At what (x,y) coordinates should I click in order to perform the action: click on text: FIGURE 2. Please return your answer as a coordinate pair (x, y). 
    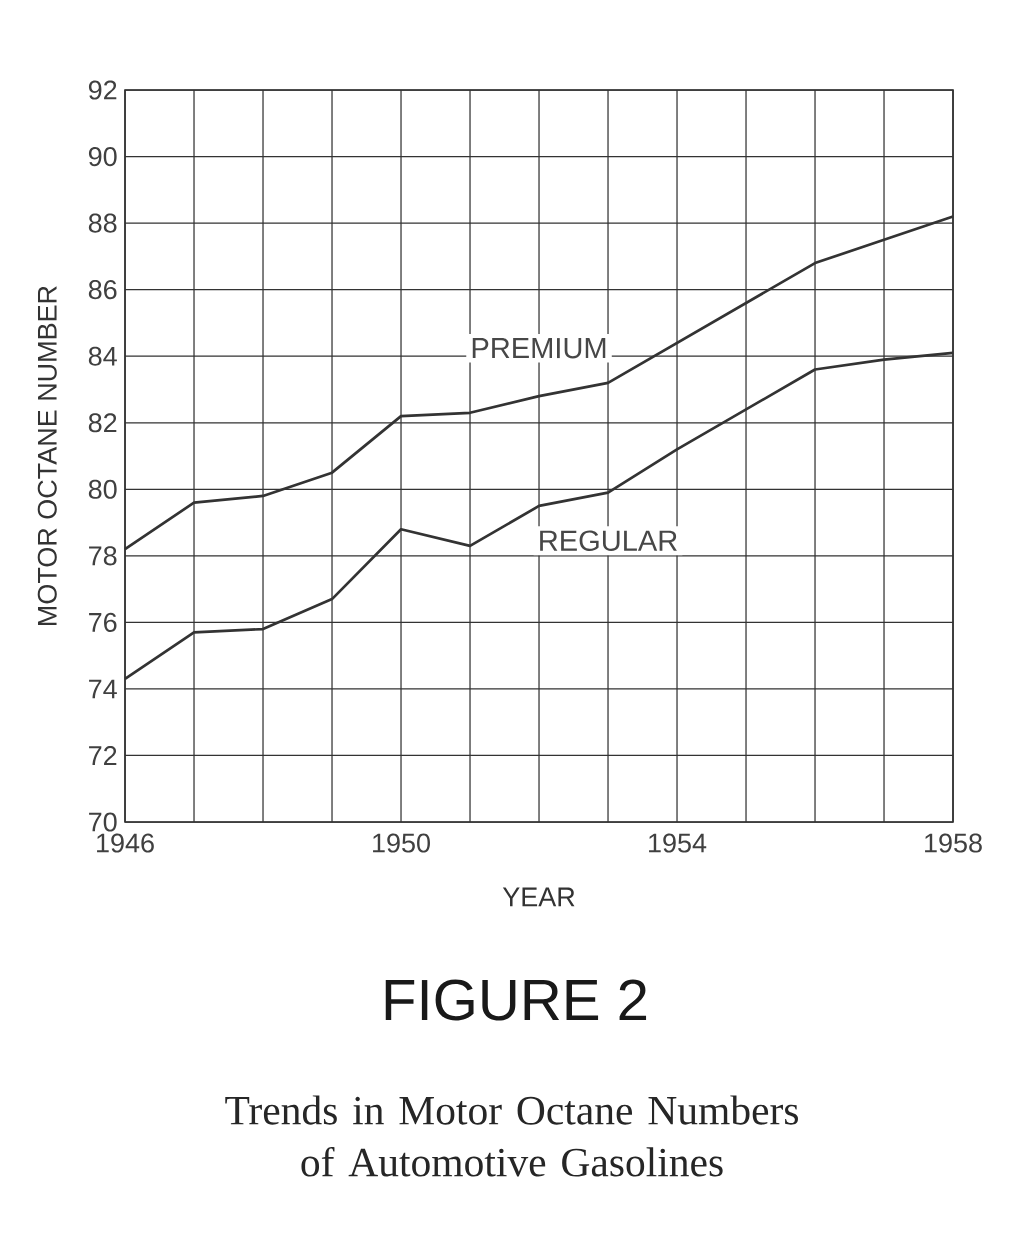
    Looking at the image, I should click on (516, 1000).